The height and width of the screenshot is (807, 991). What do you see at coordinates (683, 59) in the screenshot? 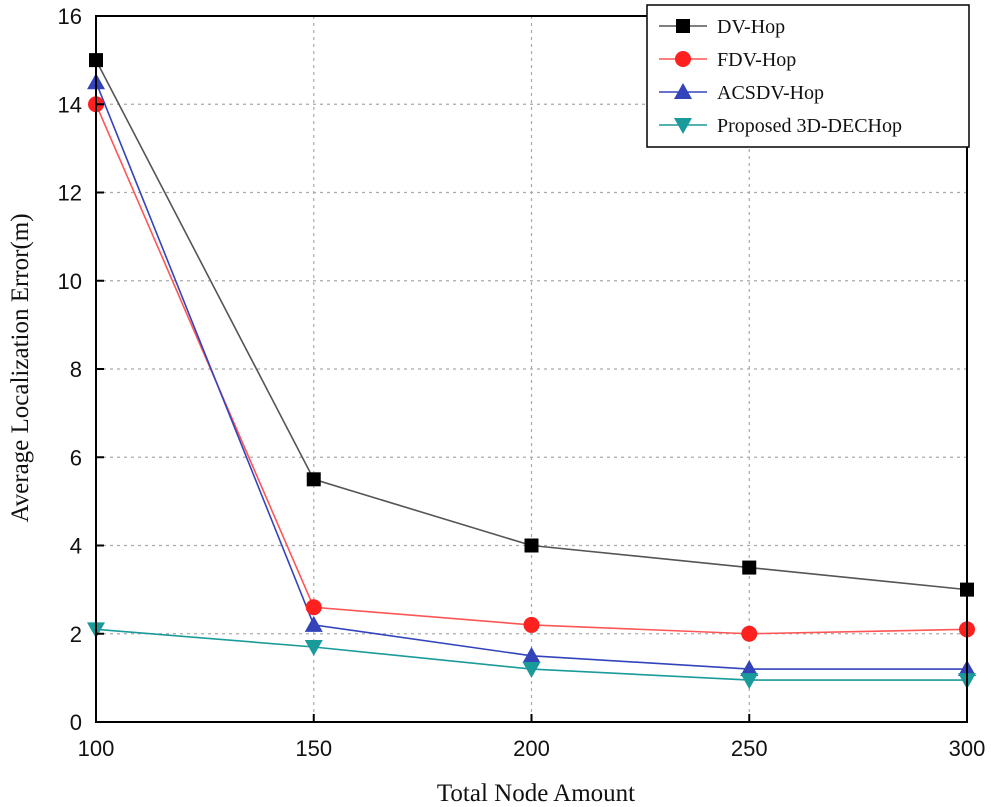
I see `legend-marker-fdv-hop` at bounding box center [683, 59].